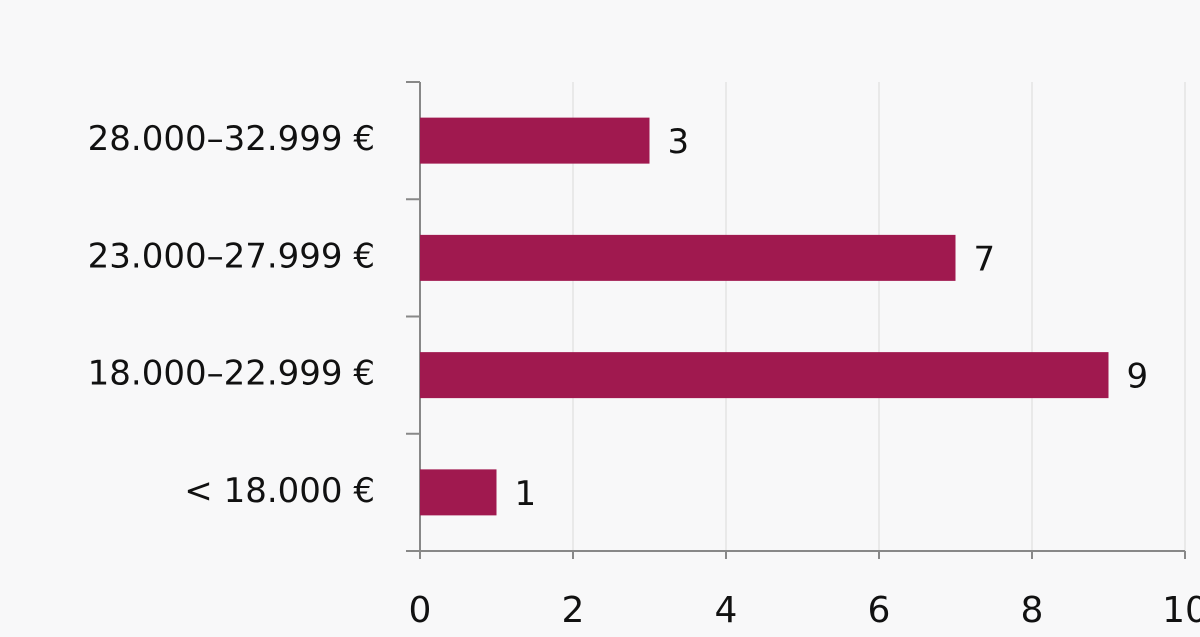 Image resolution: width=1200 pixels, height=637 pixels. I want to click on data-label: 1, so click(526, 494).